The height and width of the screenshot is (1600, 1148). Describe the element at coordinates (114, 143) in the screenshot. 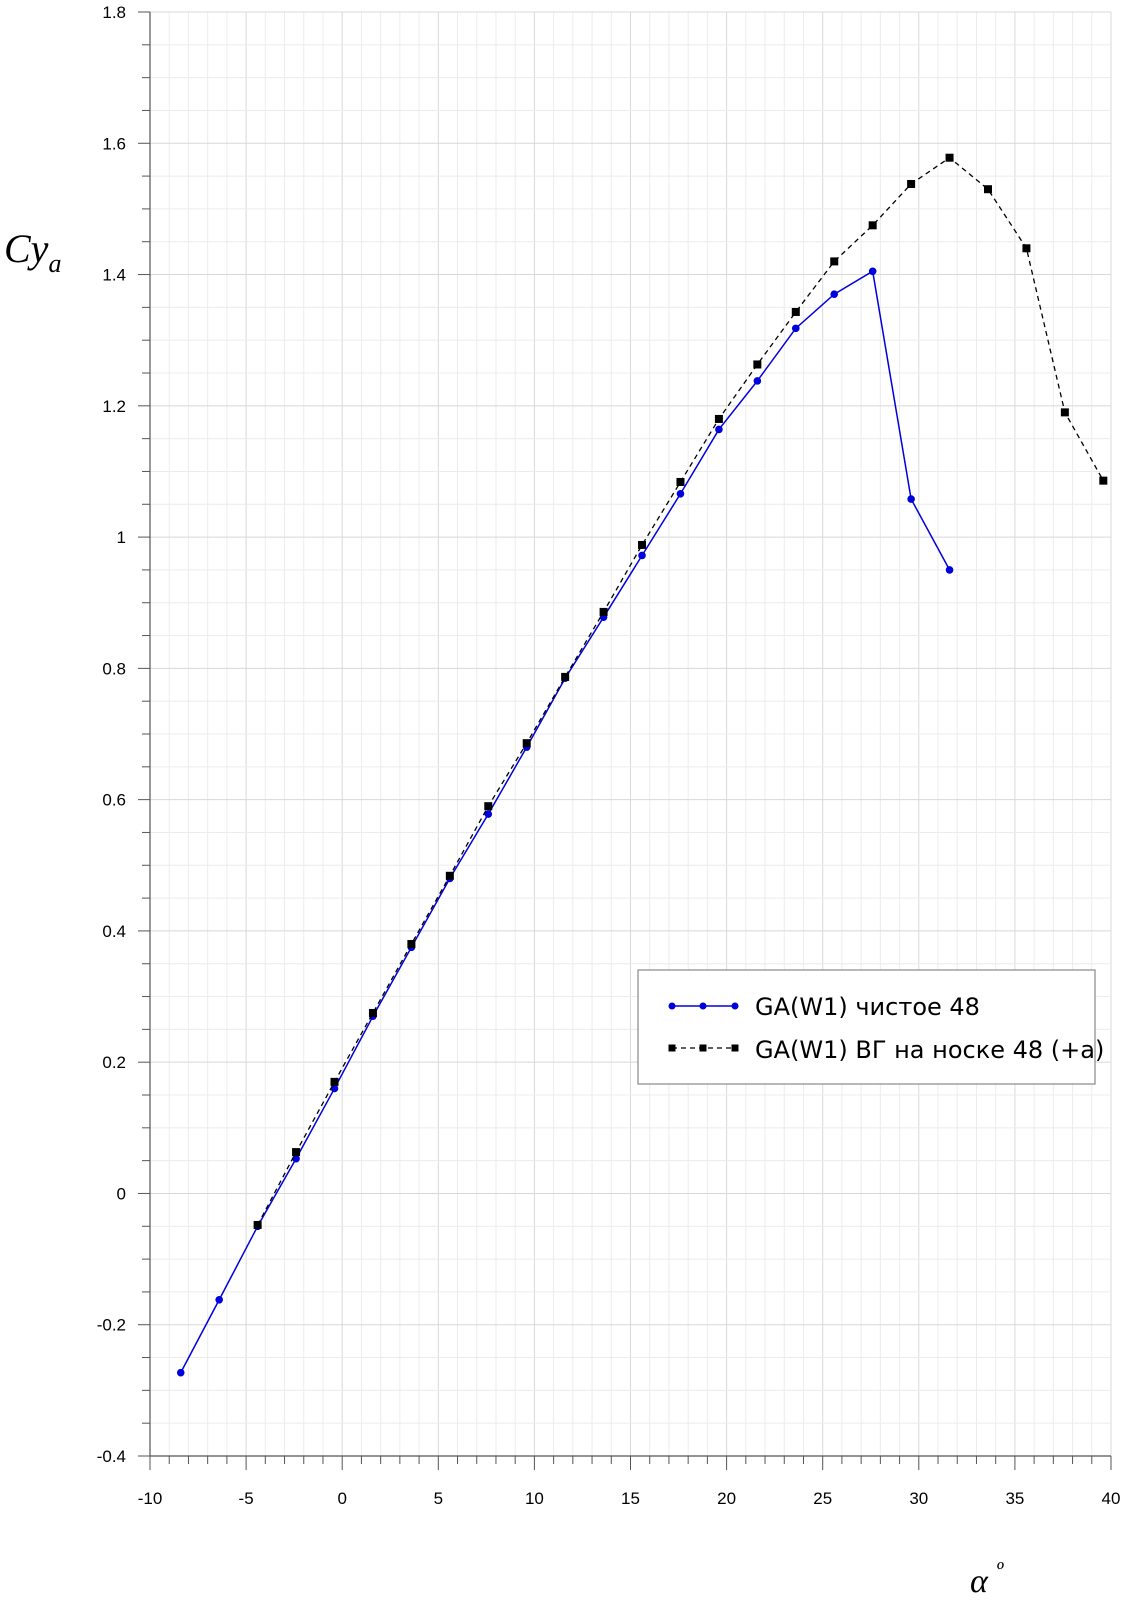

I see `y-tick-label: 1.6` at that location.